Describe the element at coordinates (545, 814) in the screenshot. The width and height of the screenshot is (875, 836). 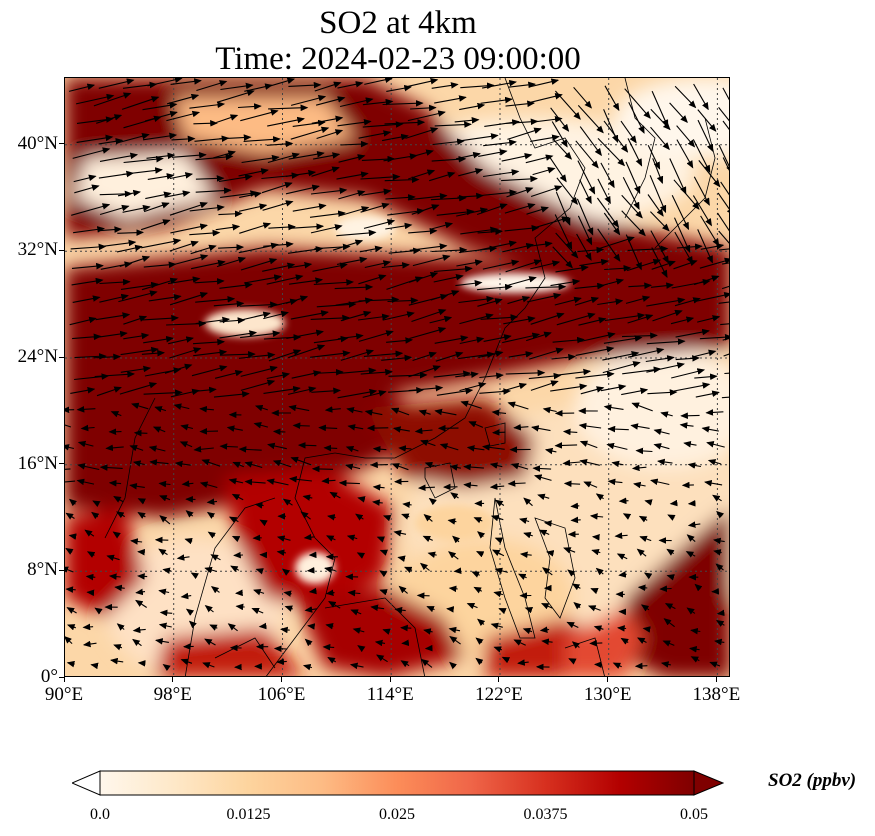
I see `colorbar-tick-label: 0.0375` at that location.